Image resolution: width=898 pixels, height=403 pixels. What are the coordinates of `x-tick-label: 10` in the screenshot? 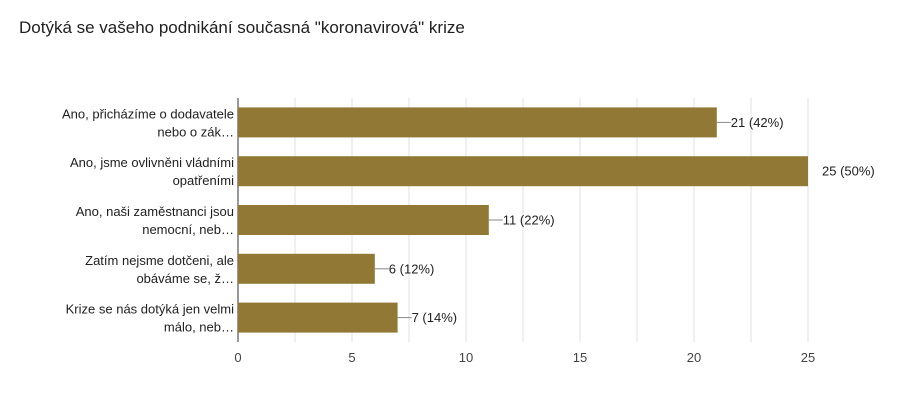 It's located at (466, 357).